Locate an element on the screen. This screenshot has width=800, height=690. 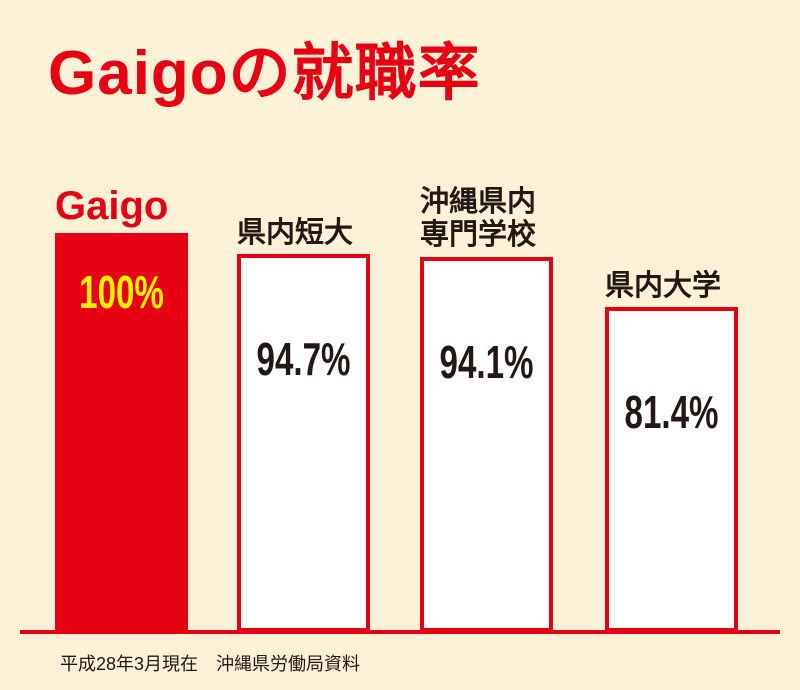
chart-title: Gaigoの就職率 is located at coordinates (264, 73).